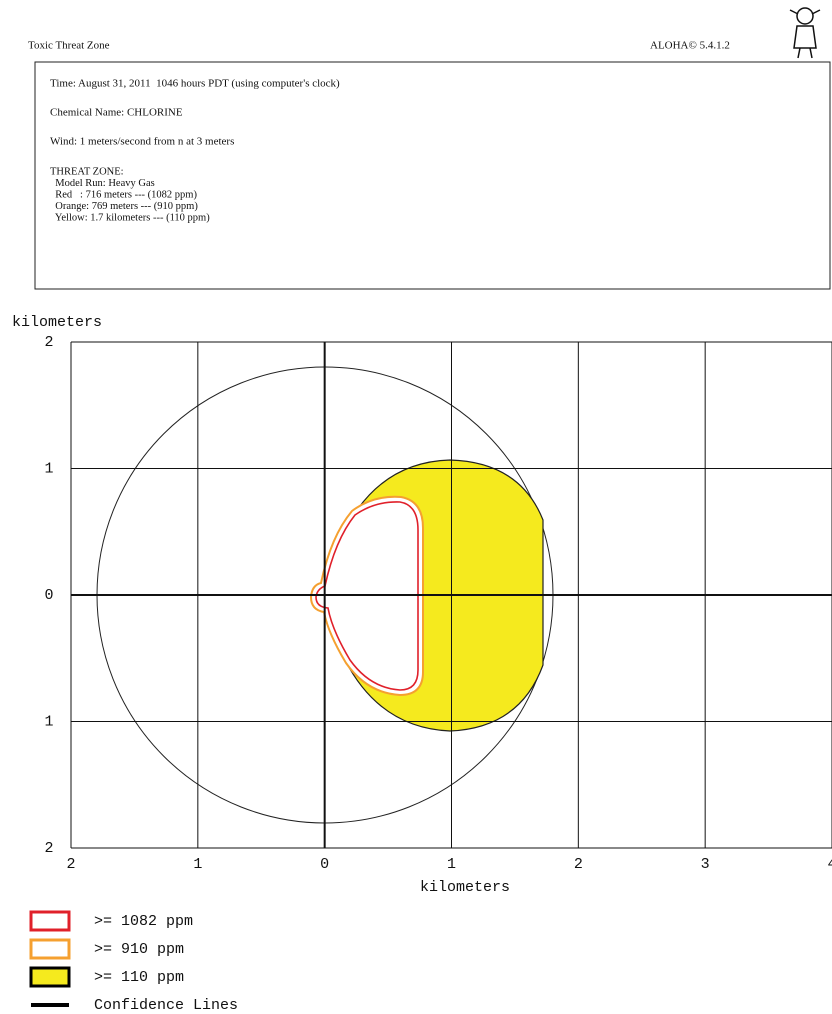  What do you see at coordinates (48, 595) in the screenshot?
I see `y-tick-label: 0` at bounding box center [48, 595].